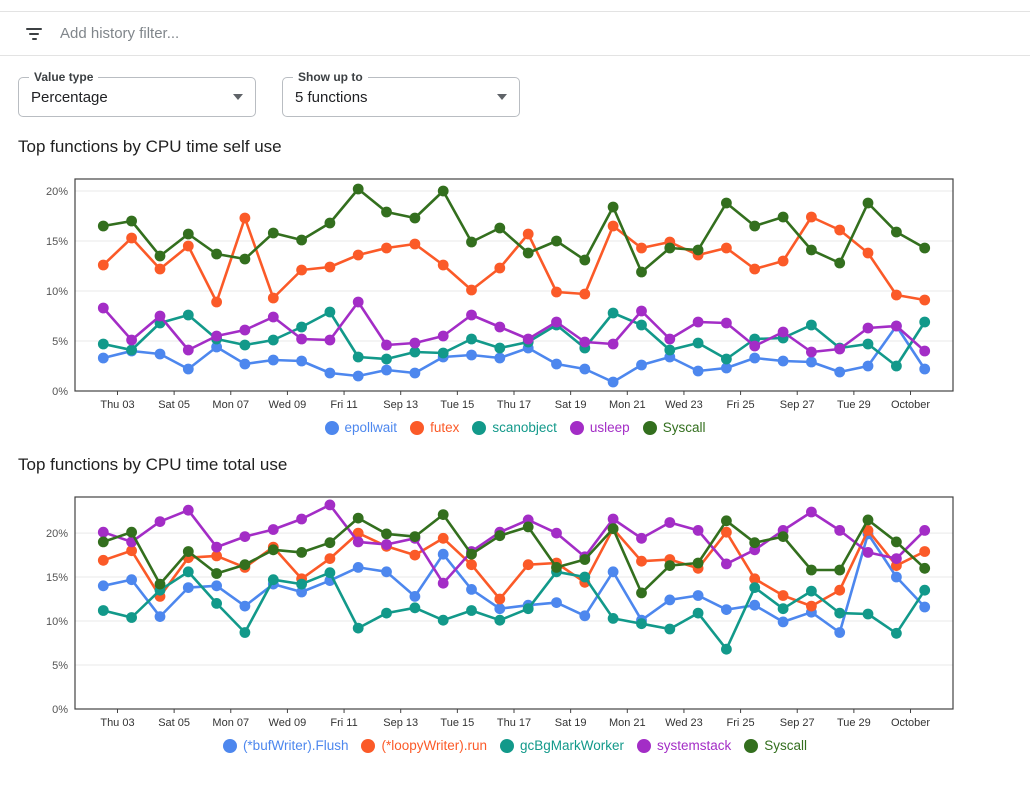  I want to click on legend-item-gcbgmarkworker: gcBgMarkWorker, so click(562, 745).